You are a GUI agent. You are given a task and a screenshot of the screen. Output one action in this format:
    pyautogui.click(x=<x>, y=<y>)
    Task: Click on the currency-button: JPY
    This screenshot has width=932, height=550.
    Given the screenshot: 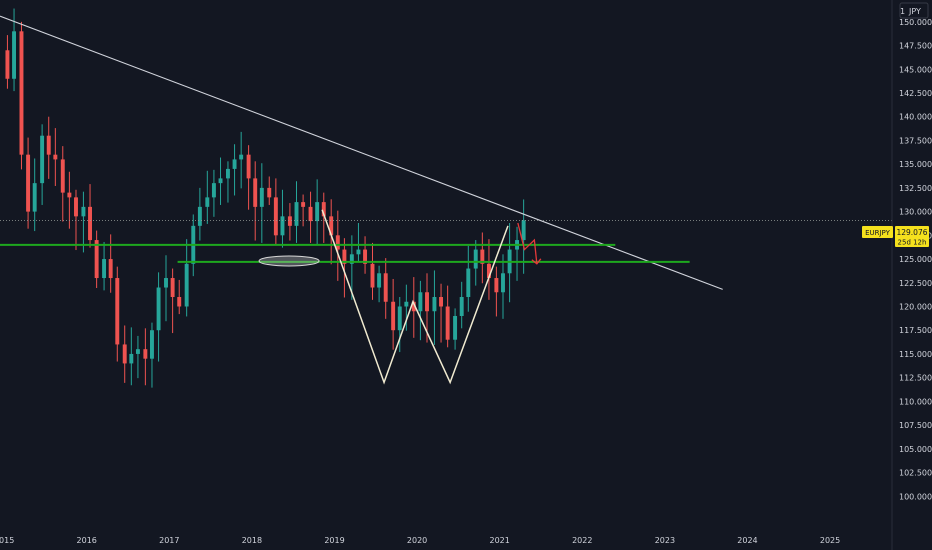 What is the action you would take?
    pyautogui.click(x=914, y=10)
    